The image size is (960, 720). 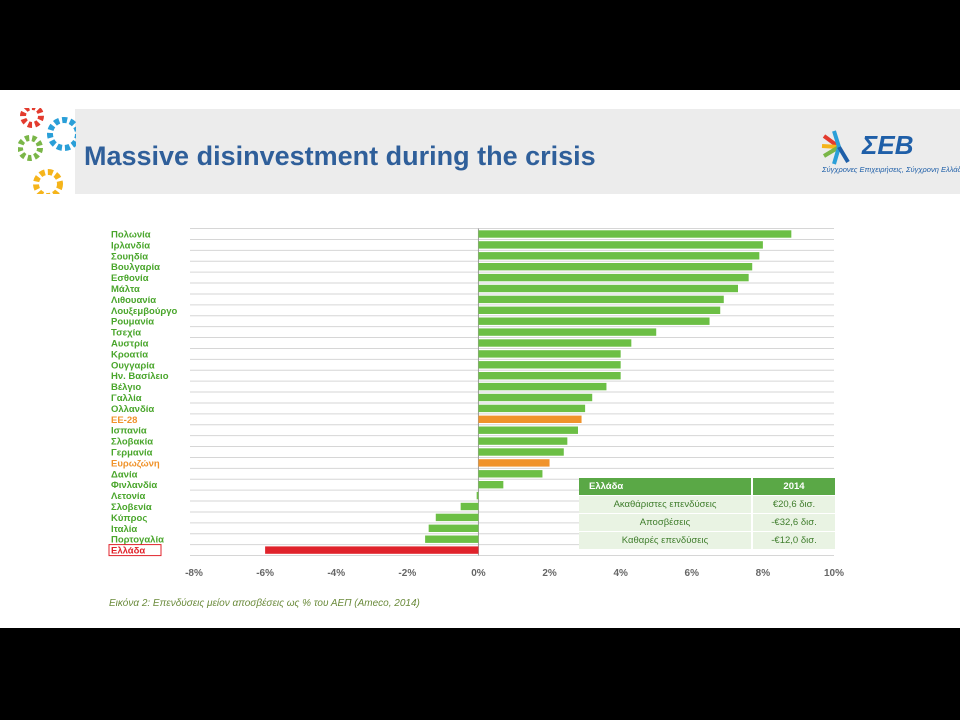 What do you see at coordinates (140, 376) in the screenshot?
I see `category-label: Ην. Βασίλειο` at bounding box center [140, 376].